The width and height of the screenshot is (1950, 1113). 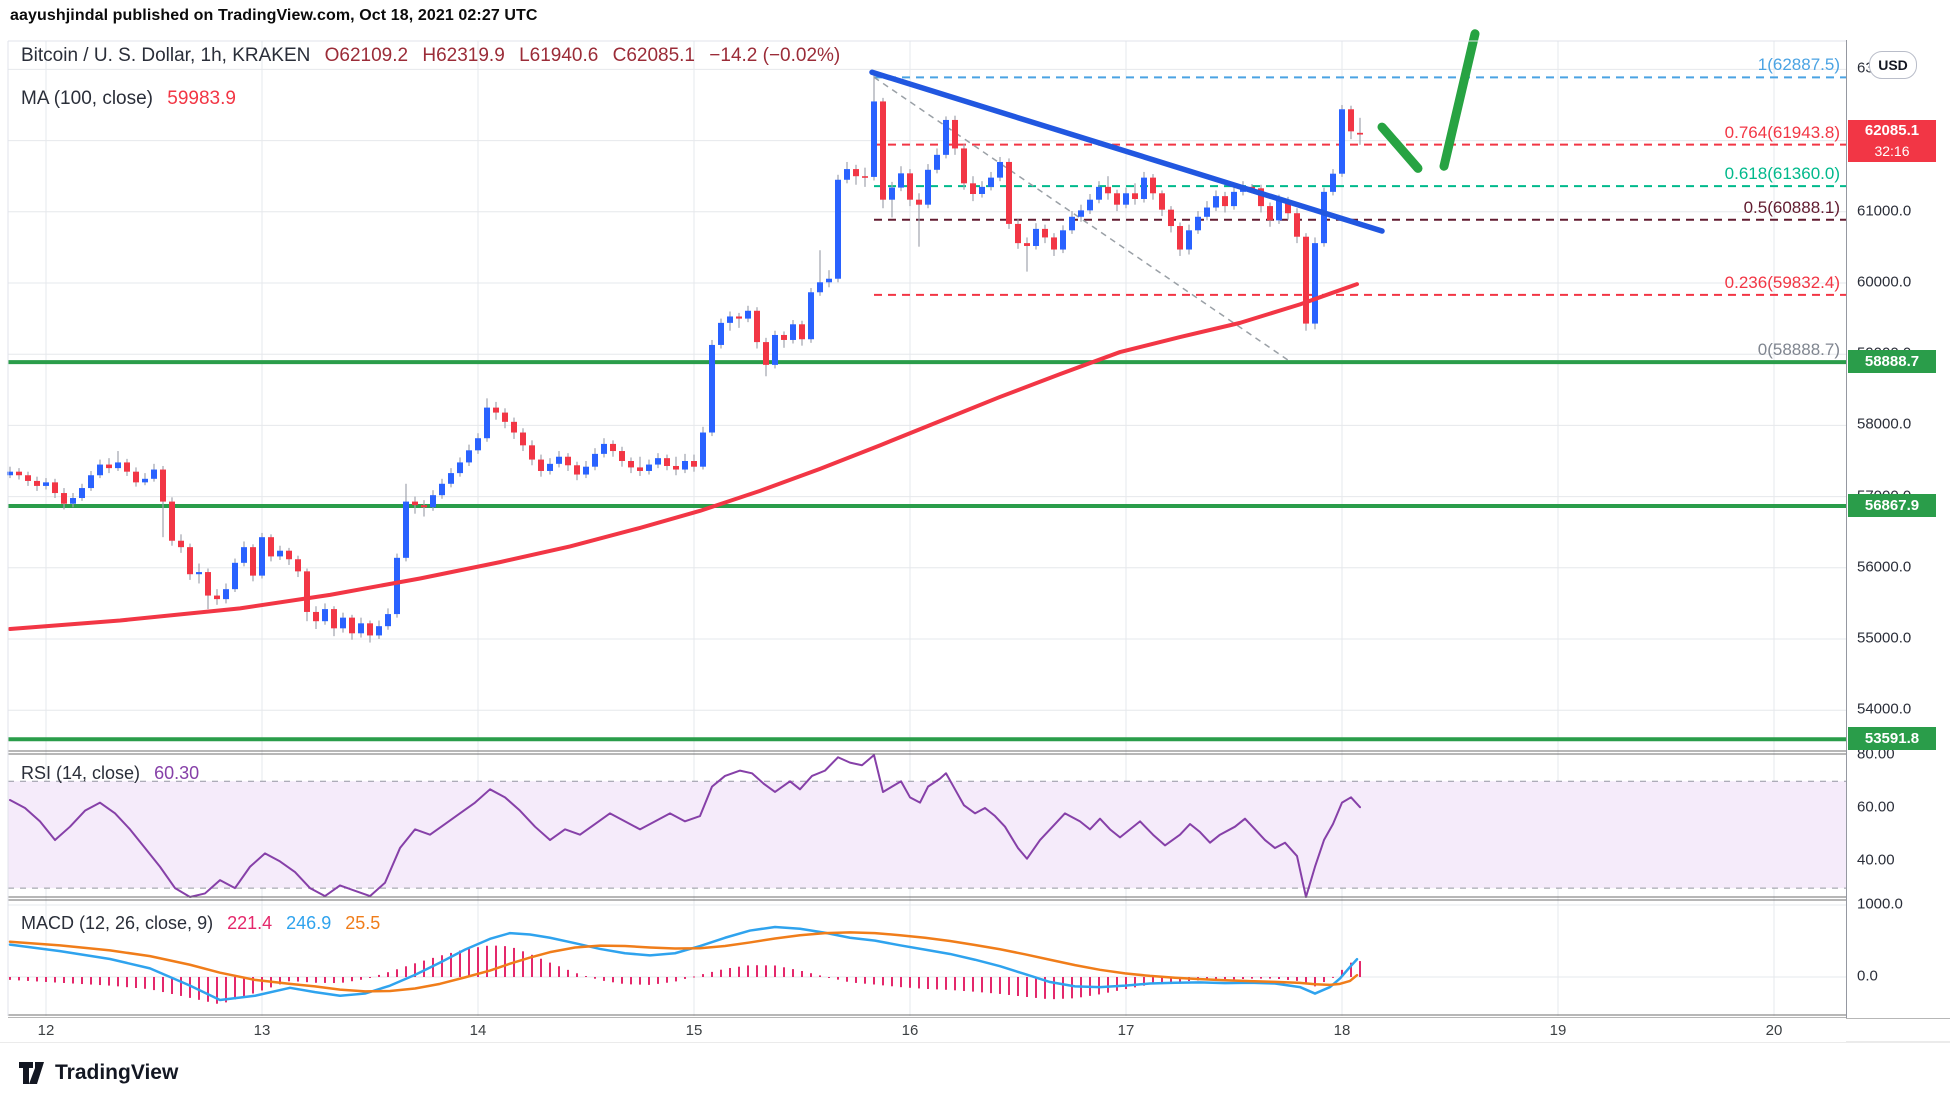 I want to click on ohlc-change: −14.2 (−0.02%), so click(x=775, y=55).